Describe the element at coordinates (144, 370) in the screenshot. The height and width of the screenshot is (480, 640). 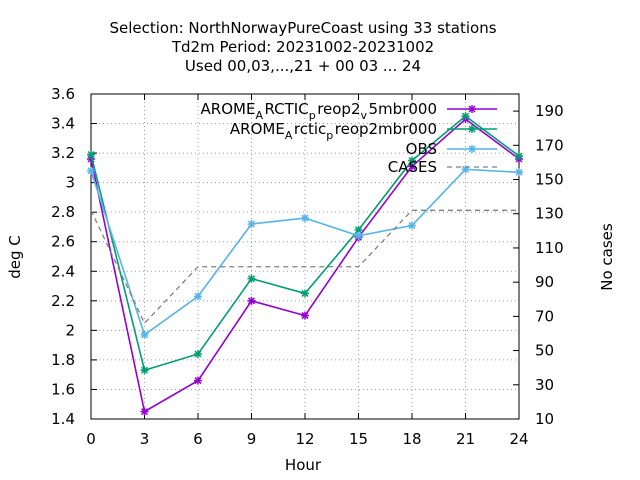
I see `arome-arctic-mbr000-point-1-marker` at that location.